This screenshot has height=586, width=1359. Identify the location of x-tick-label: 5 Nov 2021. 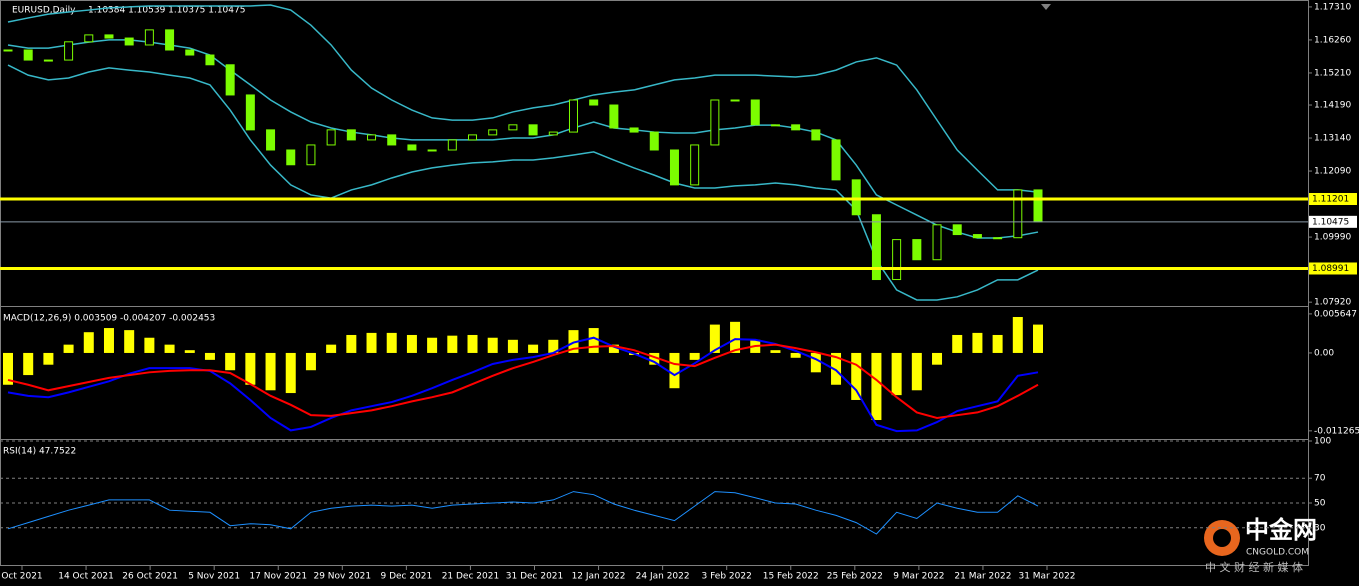
(214, 577).